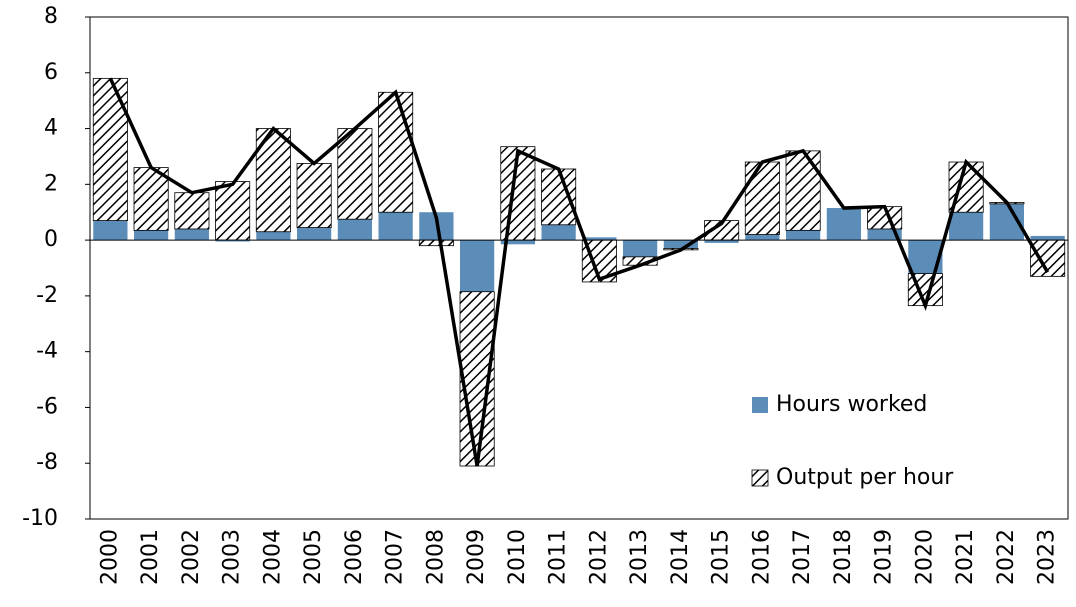 This screenshot has width=1076, height=607. Describe the element at coordinates (47, 295) in the screenshot. I see `y-tick-label: -2` at that location.